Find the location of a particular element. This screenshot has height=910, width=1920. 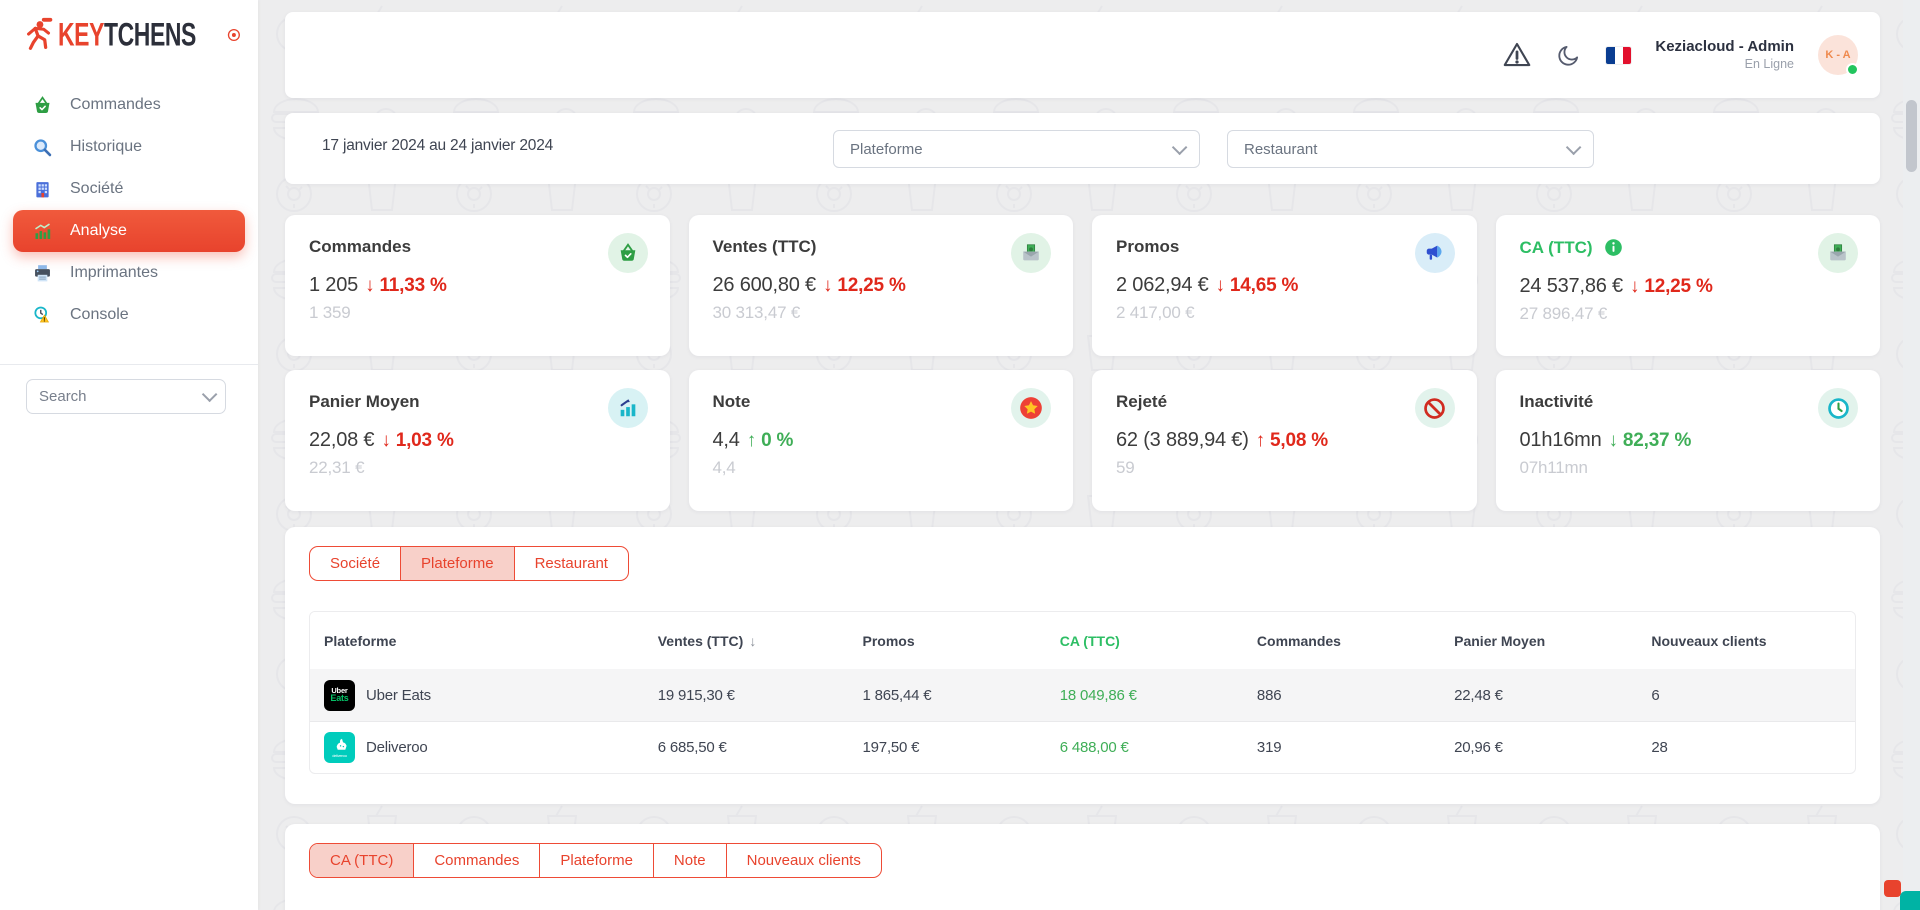

col-promos: Promos is located at coordinates (888, 640).